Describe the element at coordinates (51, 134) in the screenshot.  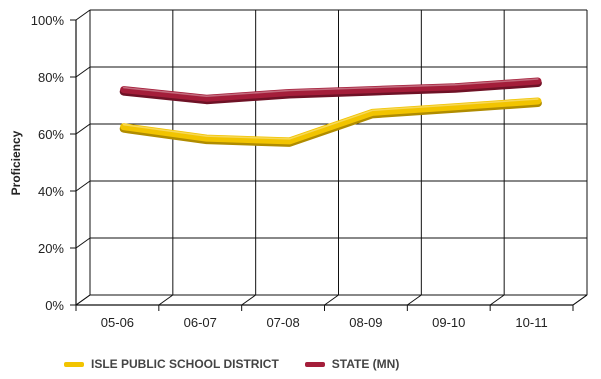
I see `y-tick-label: 60%` at that location.